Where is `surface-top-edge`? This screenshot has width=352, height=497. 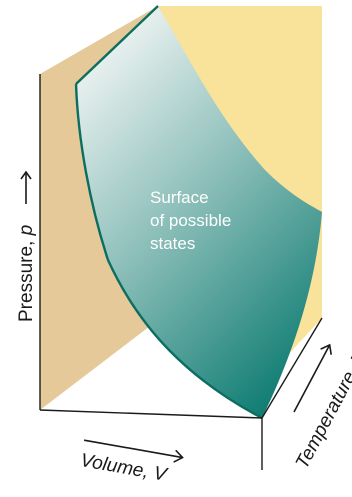
surface-top-edge is located at coordinates (117, 45).